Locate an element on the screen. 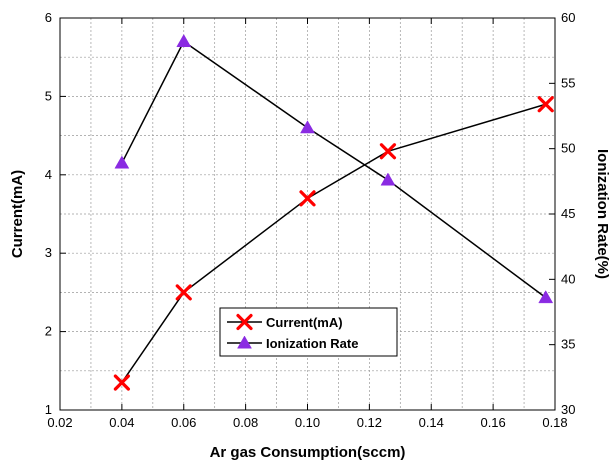  legend-item-current: Current(mA) is located at coordinates (285, 322).